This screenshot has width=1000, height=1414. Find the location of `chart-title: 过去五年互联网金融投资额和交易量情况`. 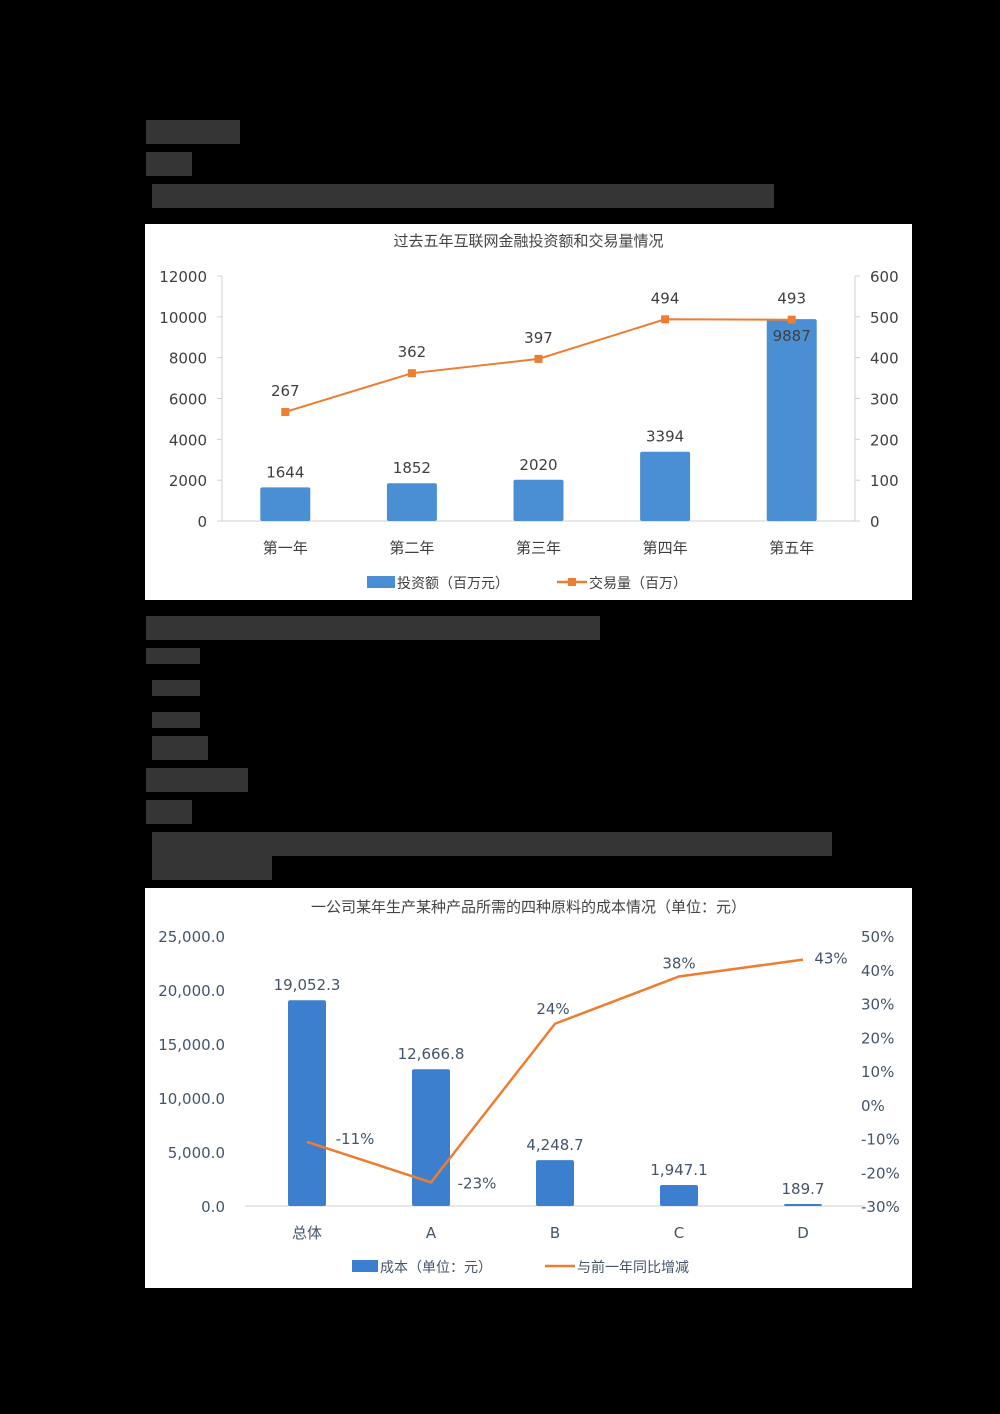

chart-title: 过去五年互联网金融投资额和交易量情况 is located at coordinates (528, 241).